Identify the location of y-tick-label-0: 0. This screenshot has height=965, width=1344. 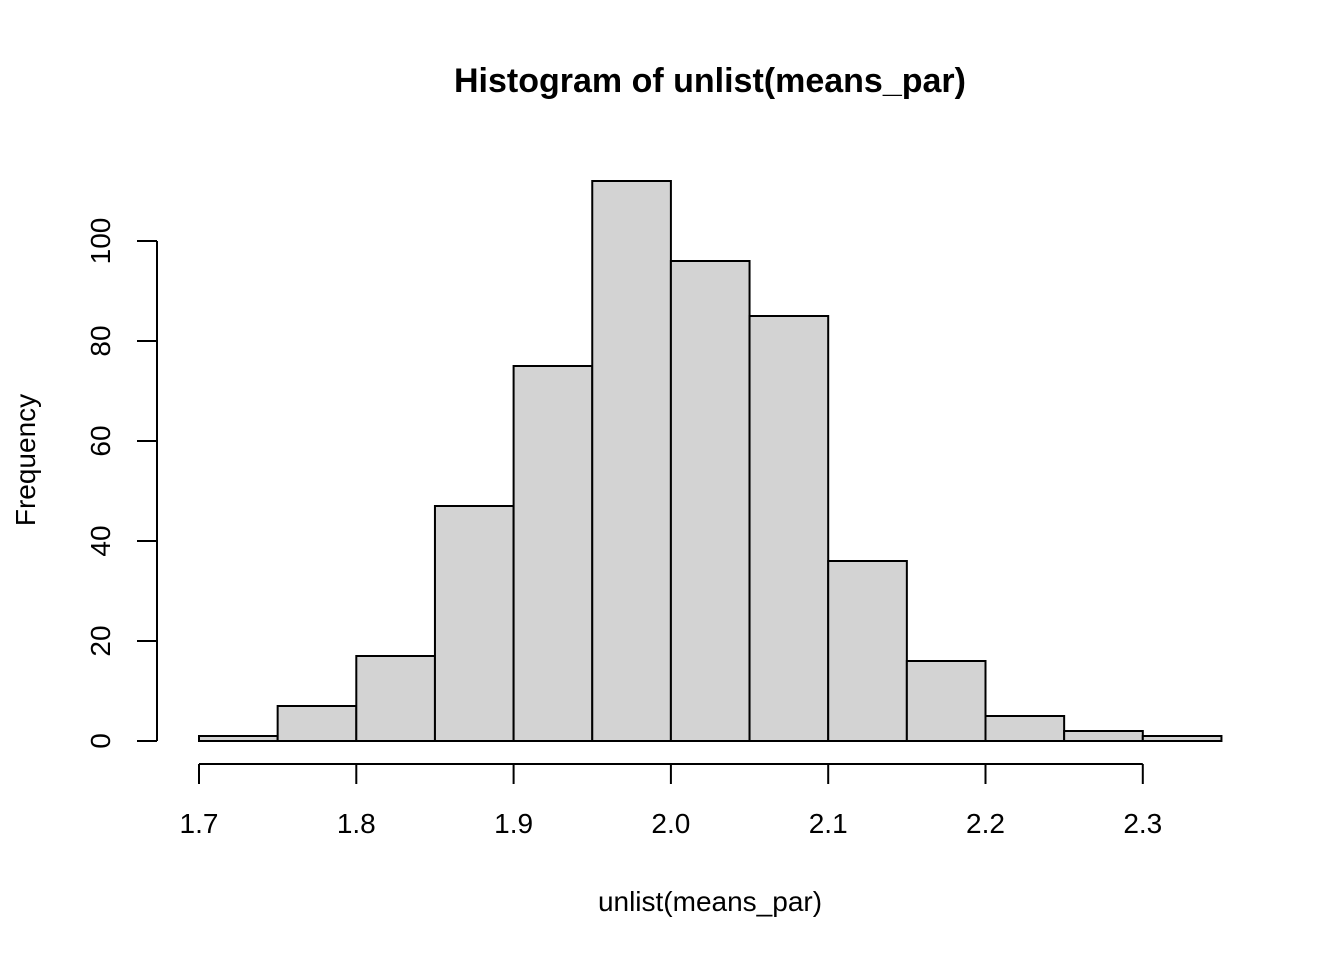
(100, 741).